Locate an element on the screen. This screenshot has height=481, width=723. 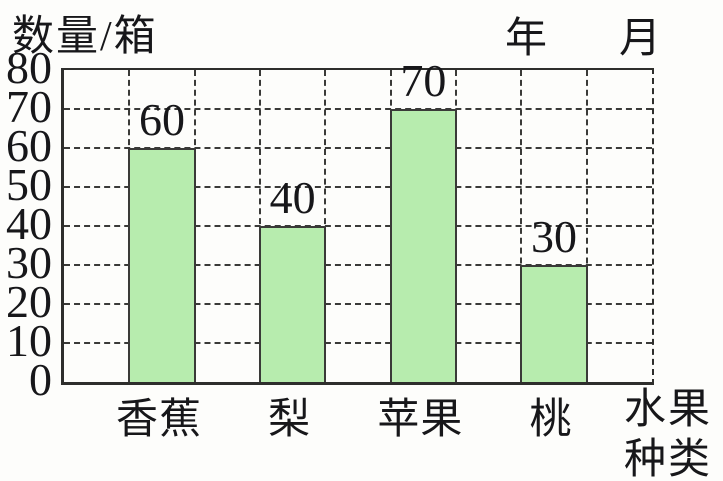
x-axis-title-line1: 水果 is located at coordinates (668, 410).